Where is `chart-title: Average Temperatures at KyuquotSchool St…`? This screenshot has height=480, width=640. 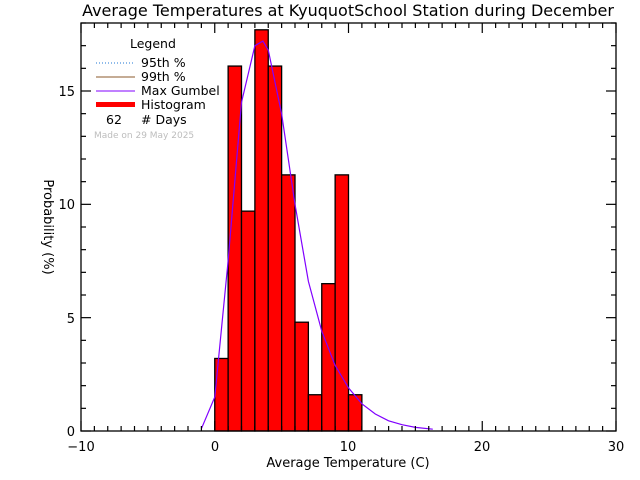
chart-title: Average Temperatures at KyuquotSchool St… is located at coordinates (348, 10).